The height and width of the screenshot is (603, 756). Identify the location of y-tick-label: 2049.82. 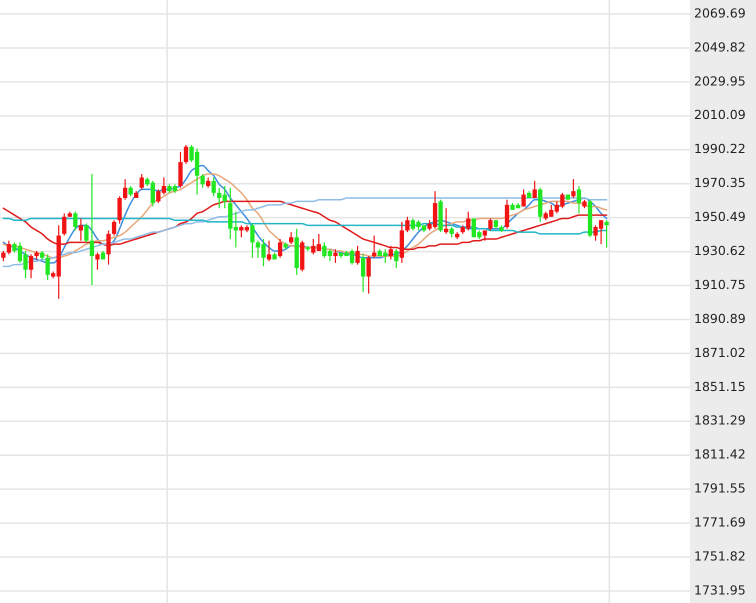
(720, 46).